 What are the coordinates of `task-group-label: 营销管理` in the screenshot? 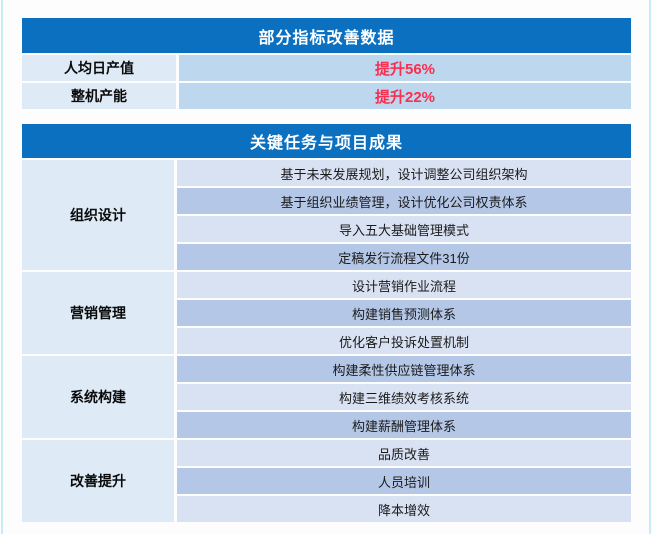 It's located at (98, 313).